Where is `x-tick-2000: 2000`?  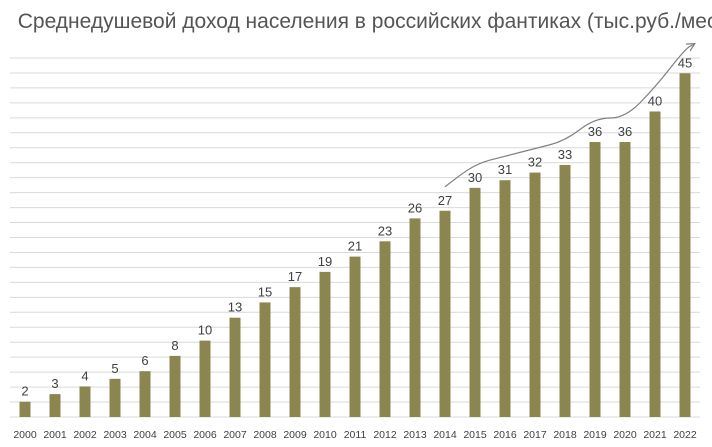
x-tick-2000: 2000 is located at coordinates (25, 435).